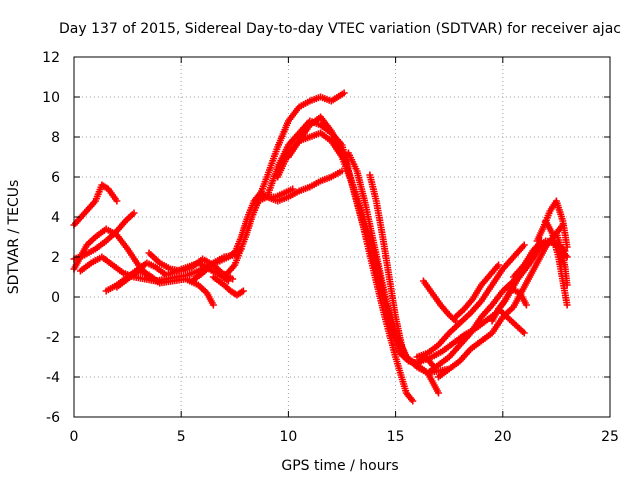 Image resolution: width=640 pixels, height=484 pixels. I want to click on x-tick-label: 25, so click(610, 437).